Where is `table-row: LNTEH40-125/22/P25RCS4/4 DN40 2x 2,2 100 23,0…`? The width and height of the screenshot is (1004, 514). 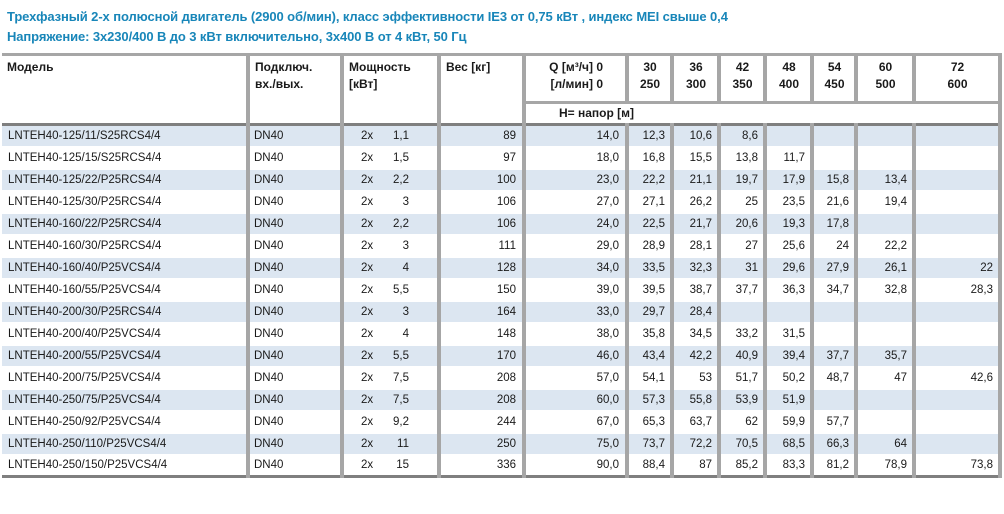
table-row: LNTEH40-125/22/P25RCS4/4 DN40 2x 2,2 100 23,0… is located at coordinates (502, 180).